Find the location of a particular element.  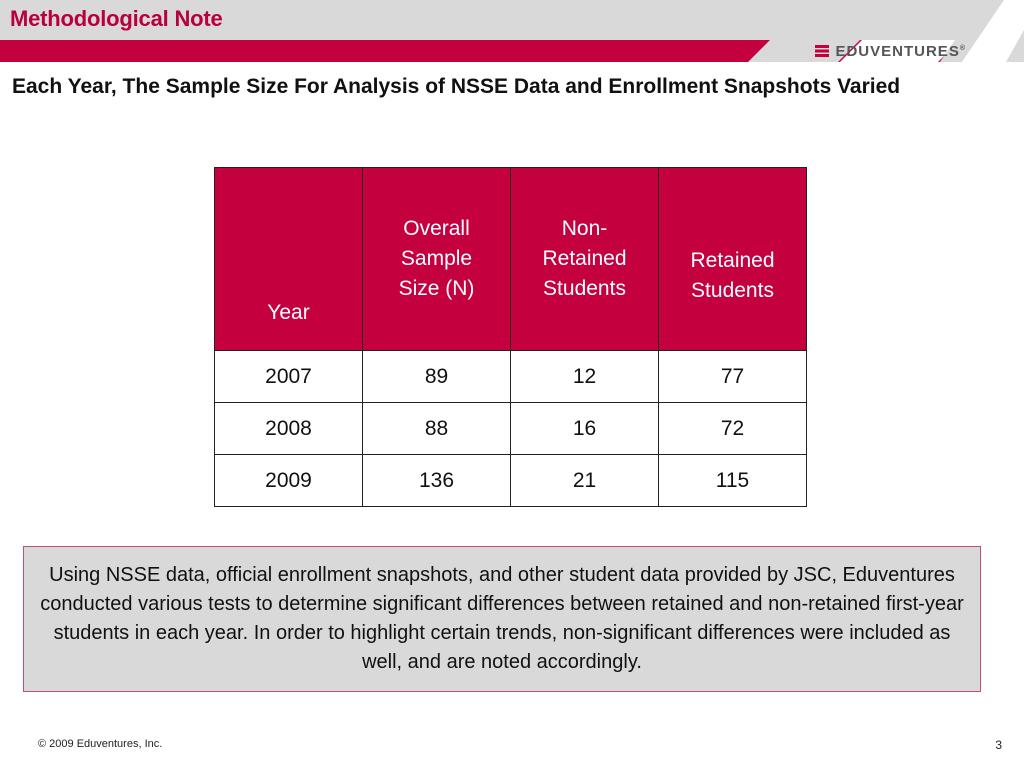

cell-retained: 77 is located at coordinates (732, 376).